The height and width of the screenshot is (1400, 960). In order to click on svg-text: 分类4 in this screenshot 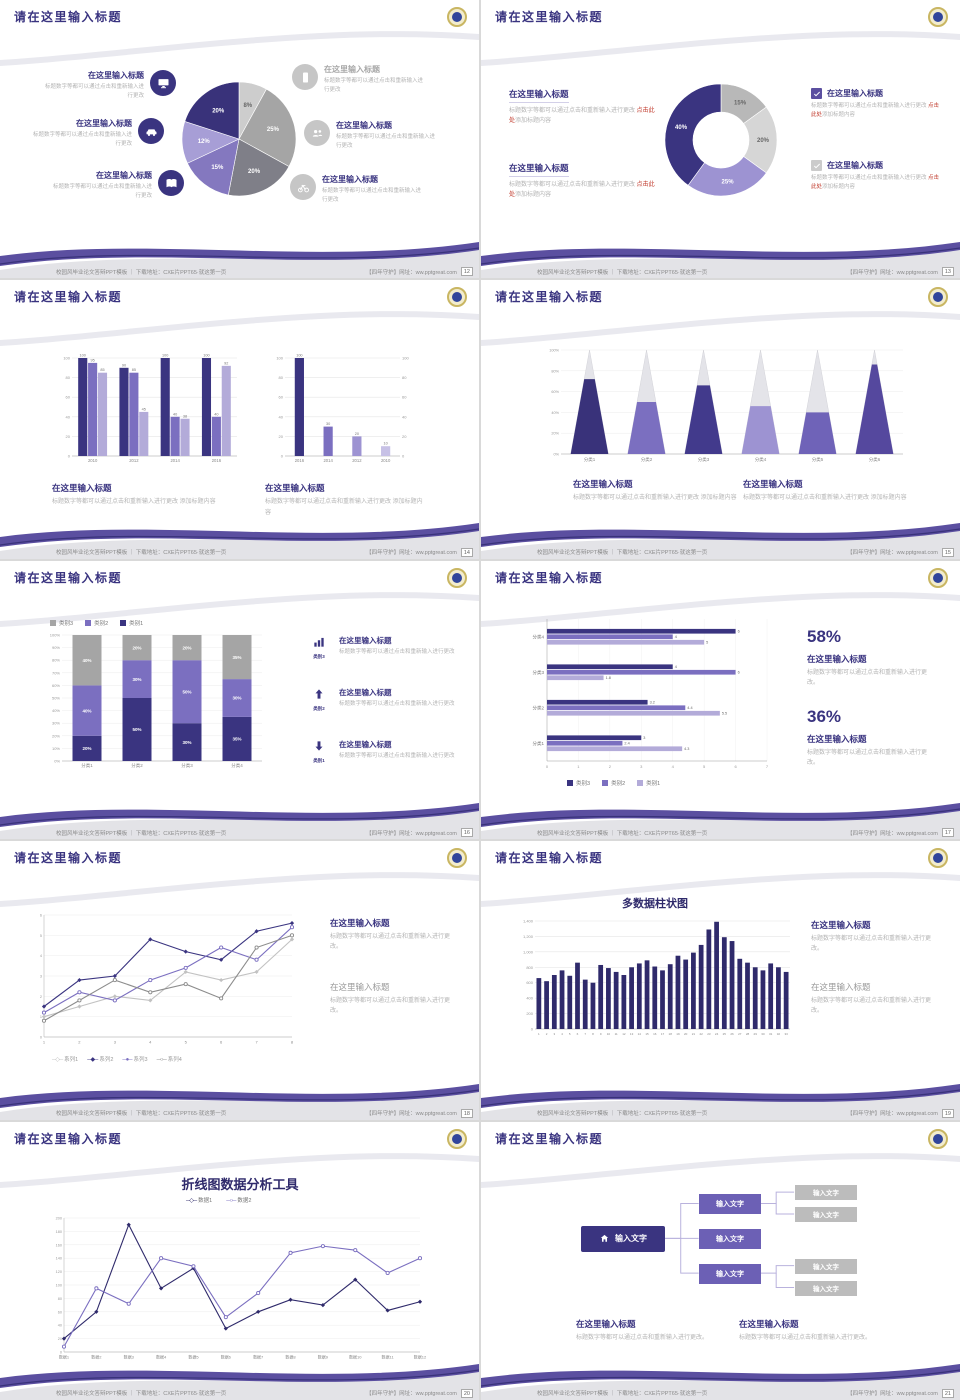, I will do `click(538, 636)`.